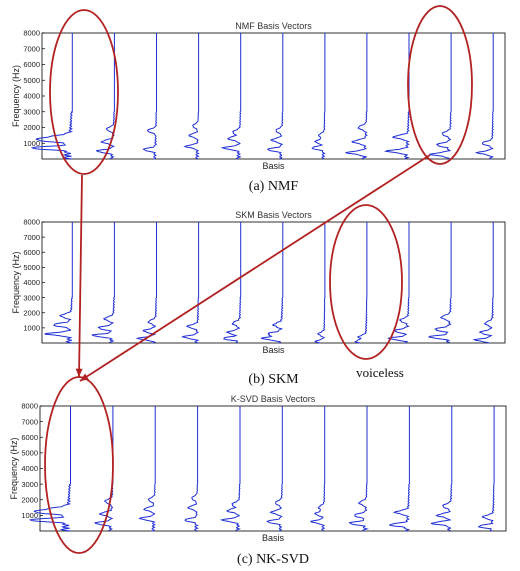 The image size is (520, 571). I want to click on arrow-nmf-to-ksvd, so click(80, 276).